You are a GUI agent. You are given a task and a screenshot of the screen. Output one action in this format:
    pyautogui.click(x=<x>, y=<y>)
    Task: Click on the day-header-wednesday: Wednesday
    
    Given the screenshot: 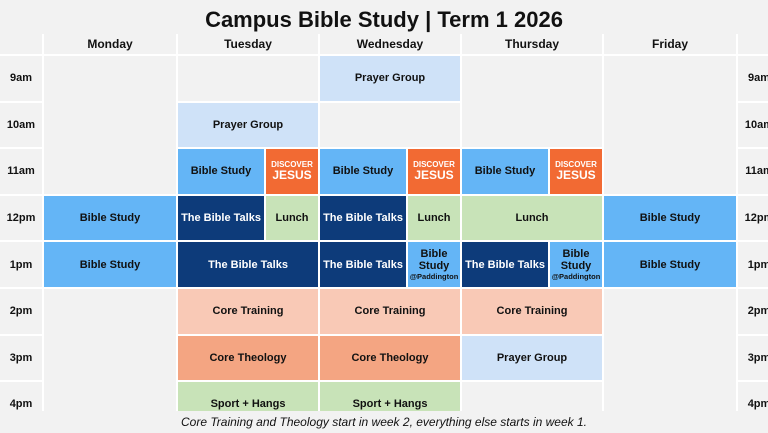 What is the action you would take?
    pyautogui.click(x=390, y=44)
    